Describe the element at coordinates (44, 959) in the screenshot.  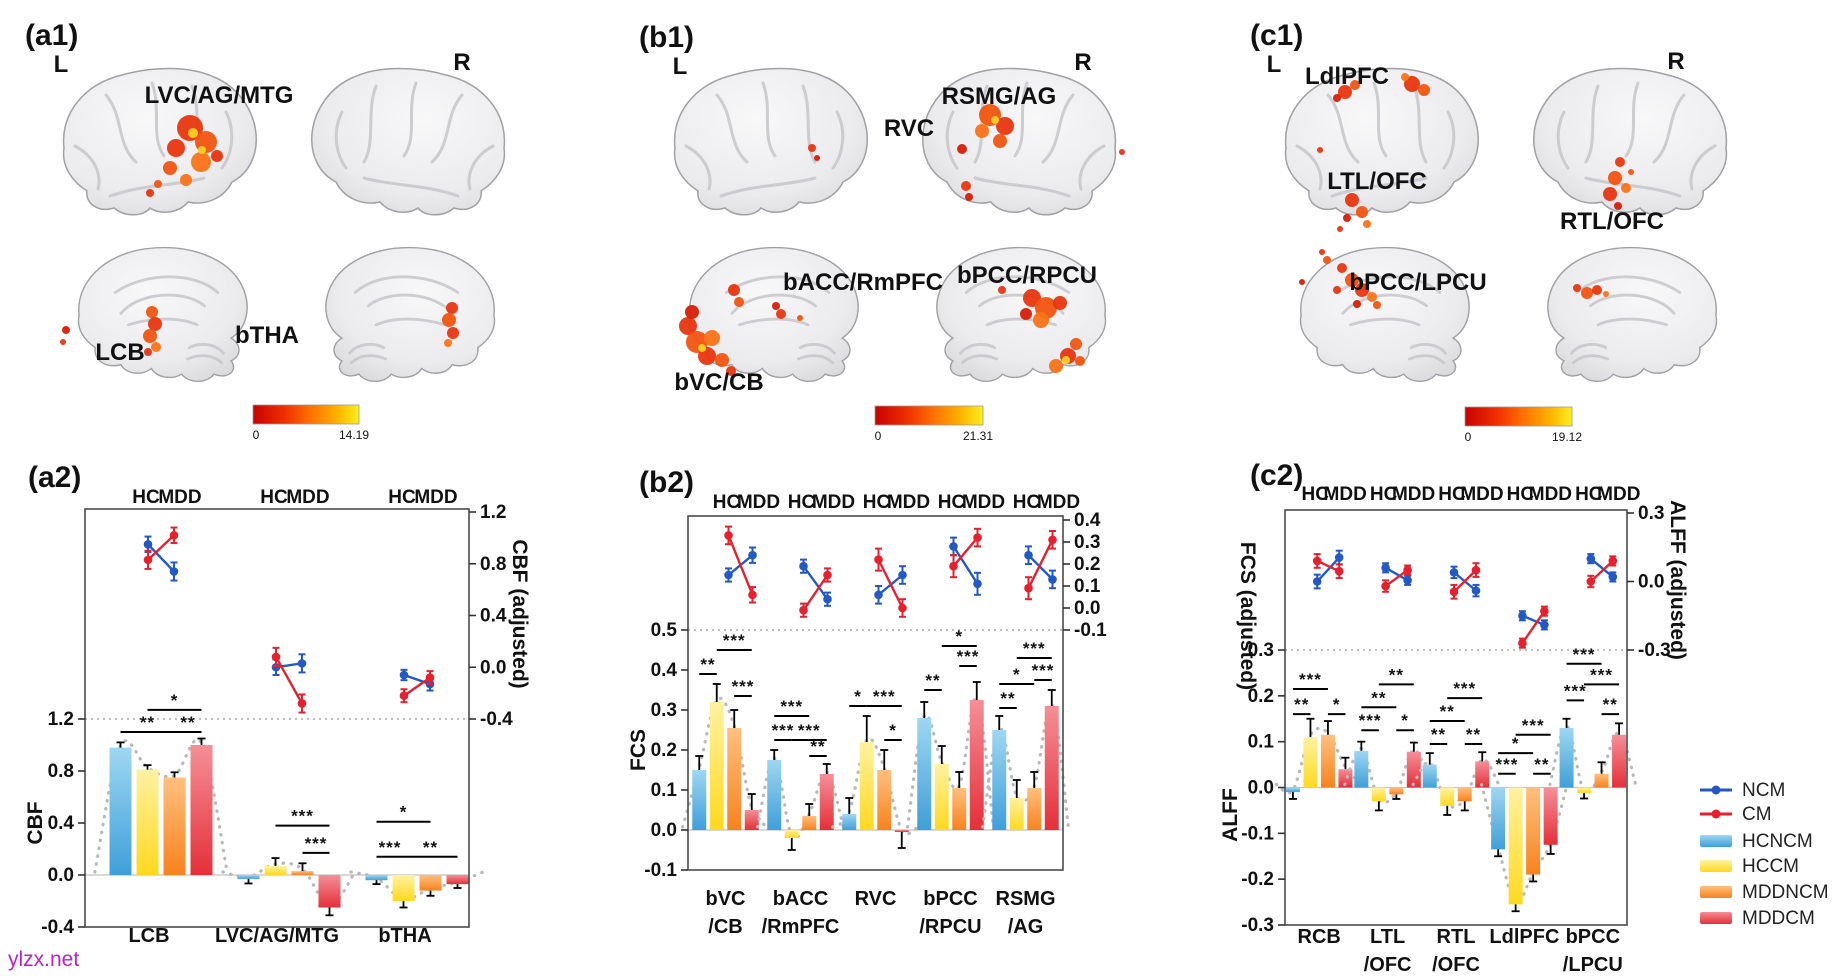
I see `watermark: ylzx.net` at that location.